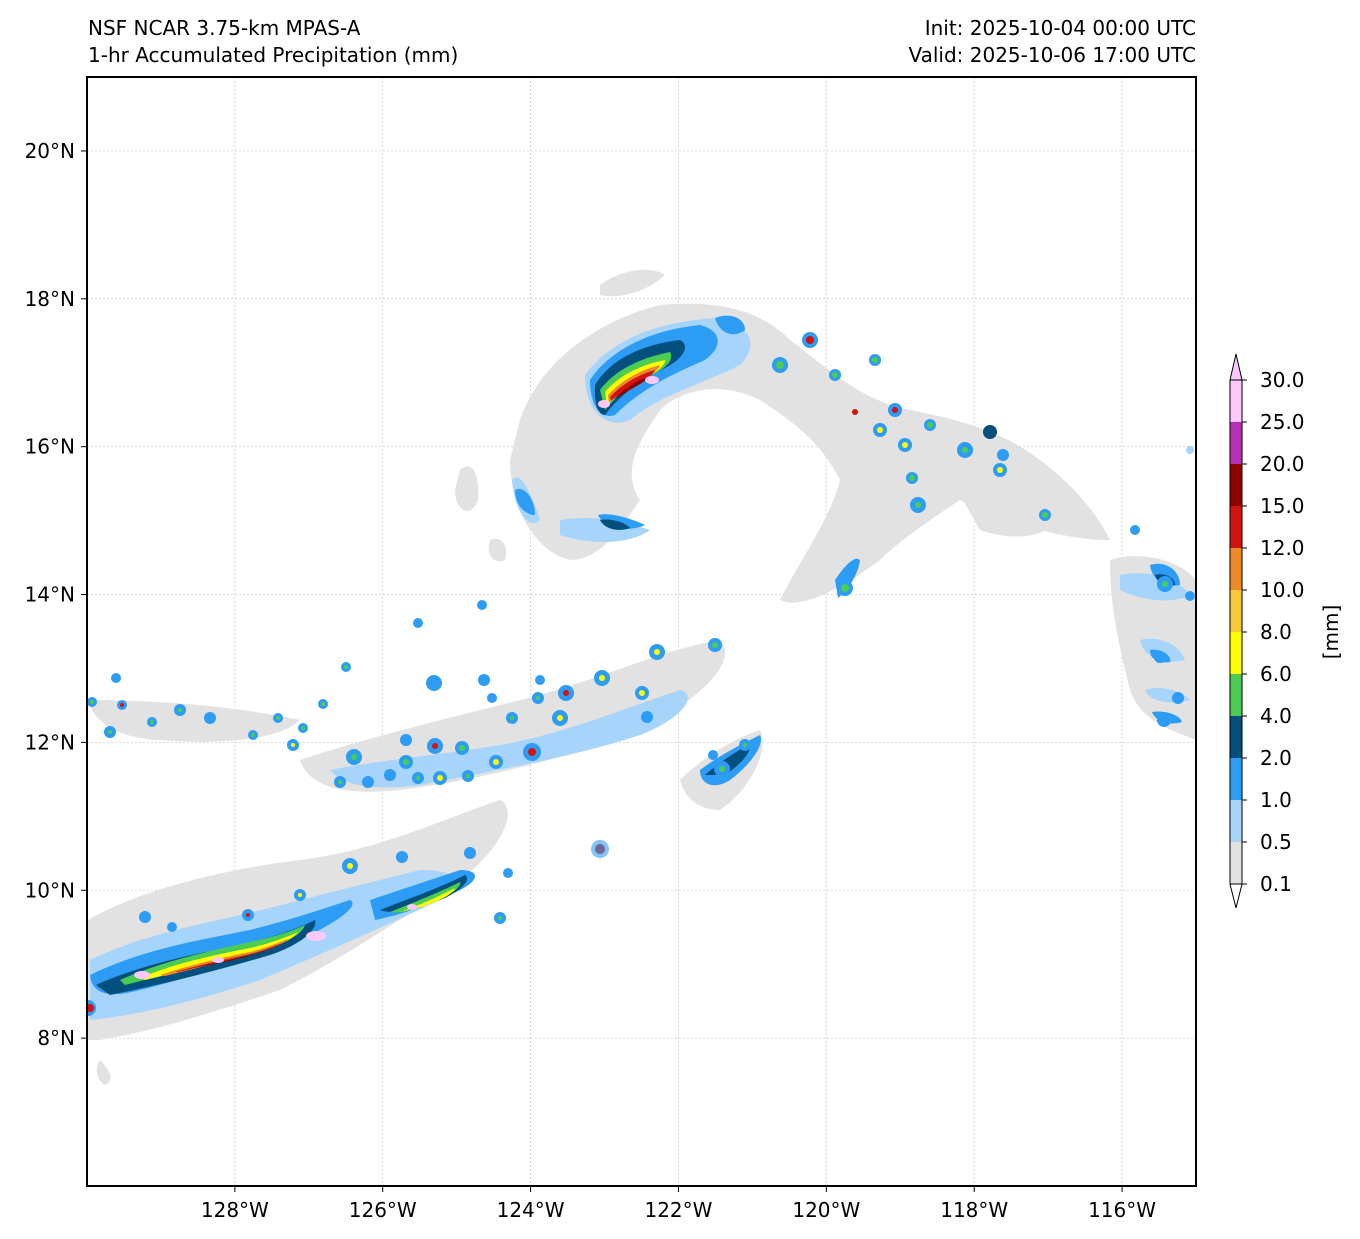  What do you see at coordinates (678, 1210) in the screenshot?
I see `lon-tick-label: 122°W` at bounding box center [678, 1210].